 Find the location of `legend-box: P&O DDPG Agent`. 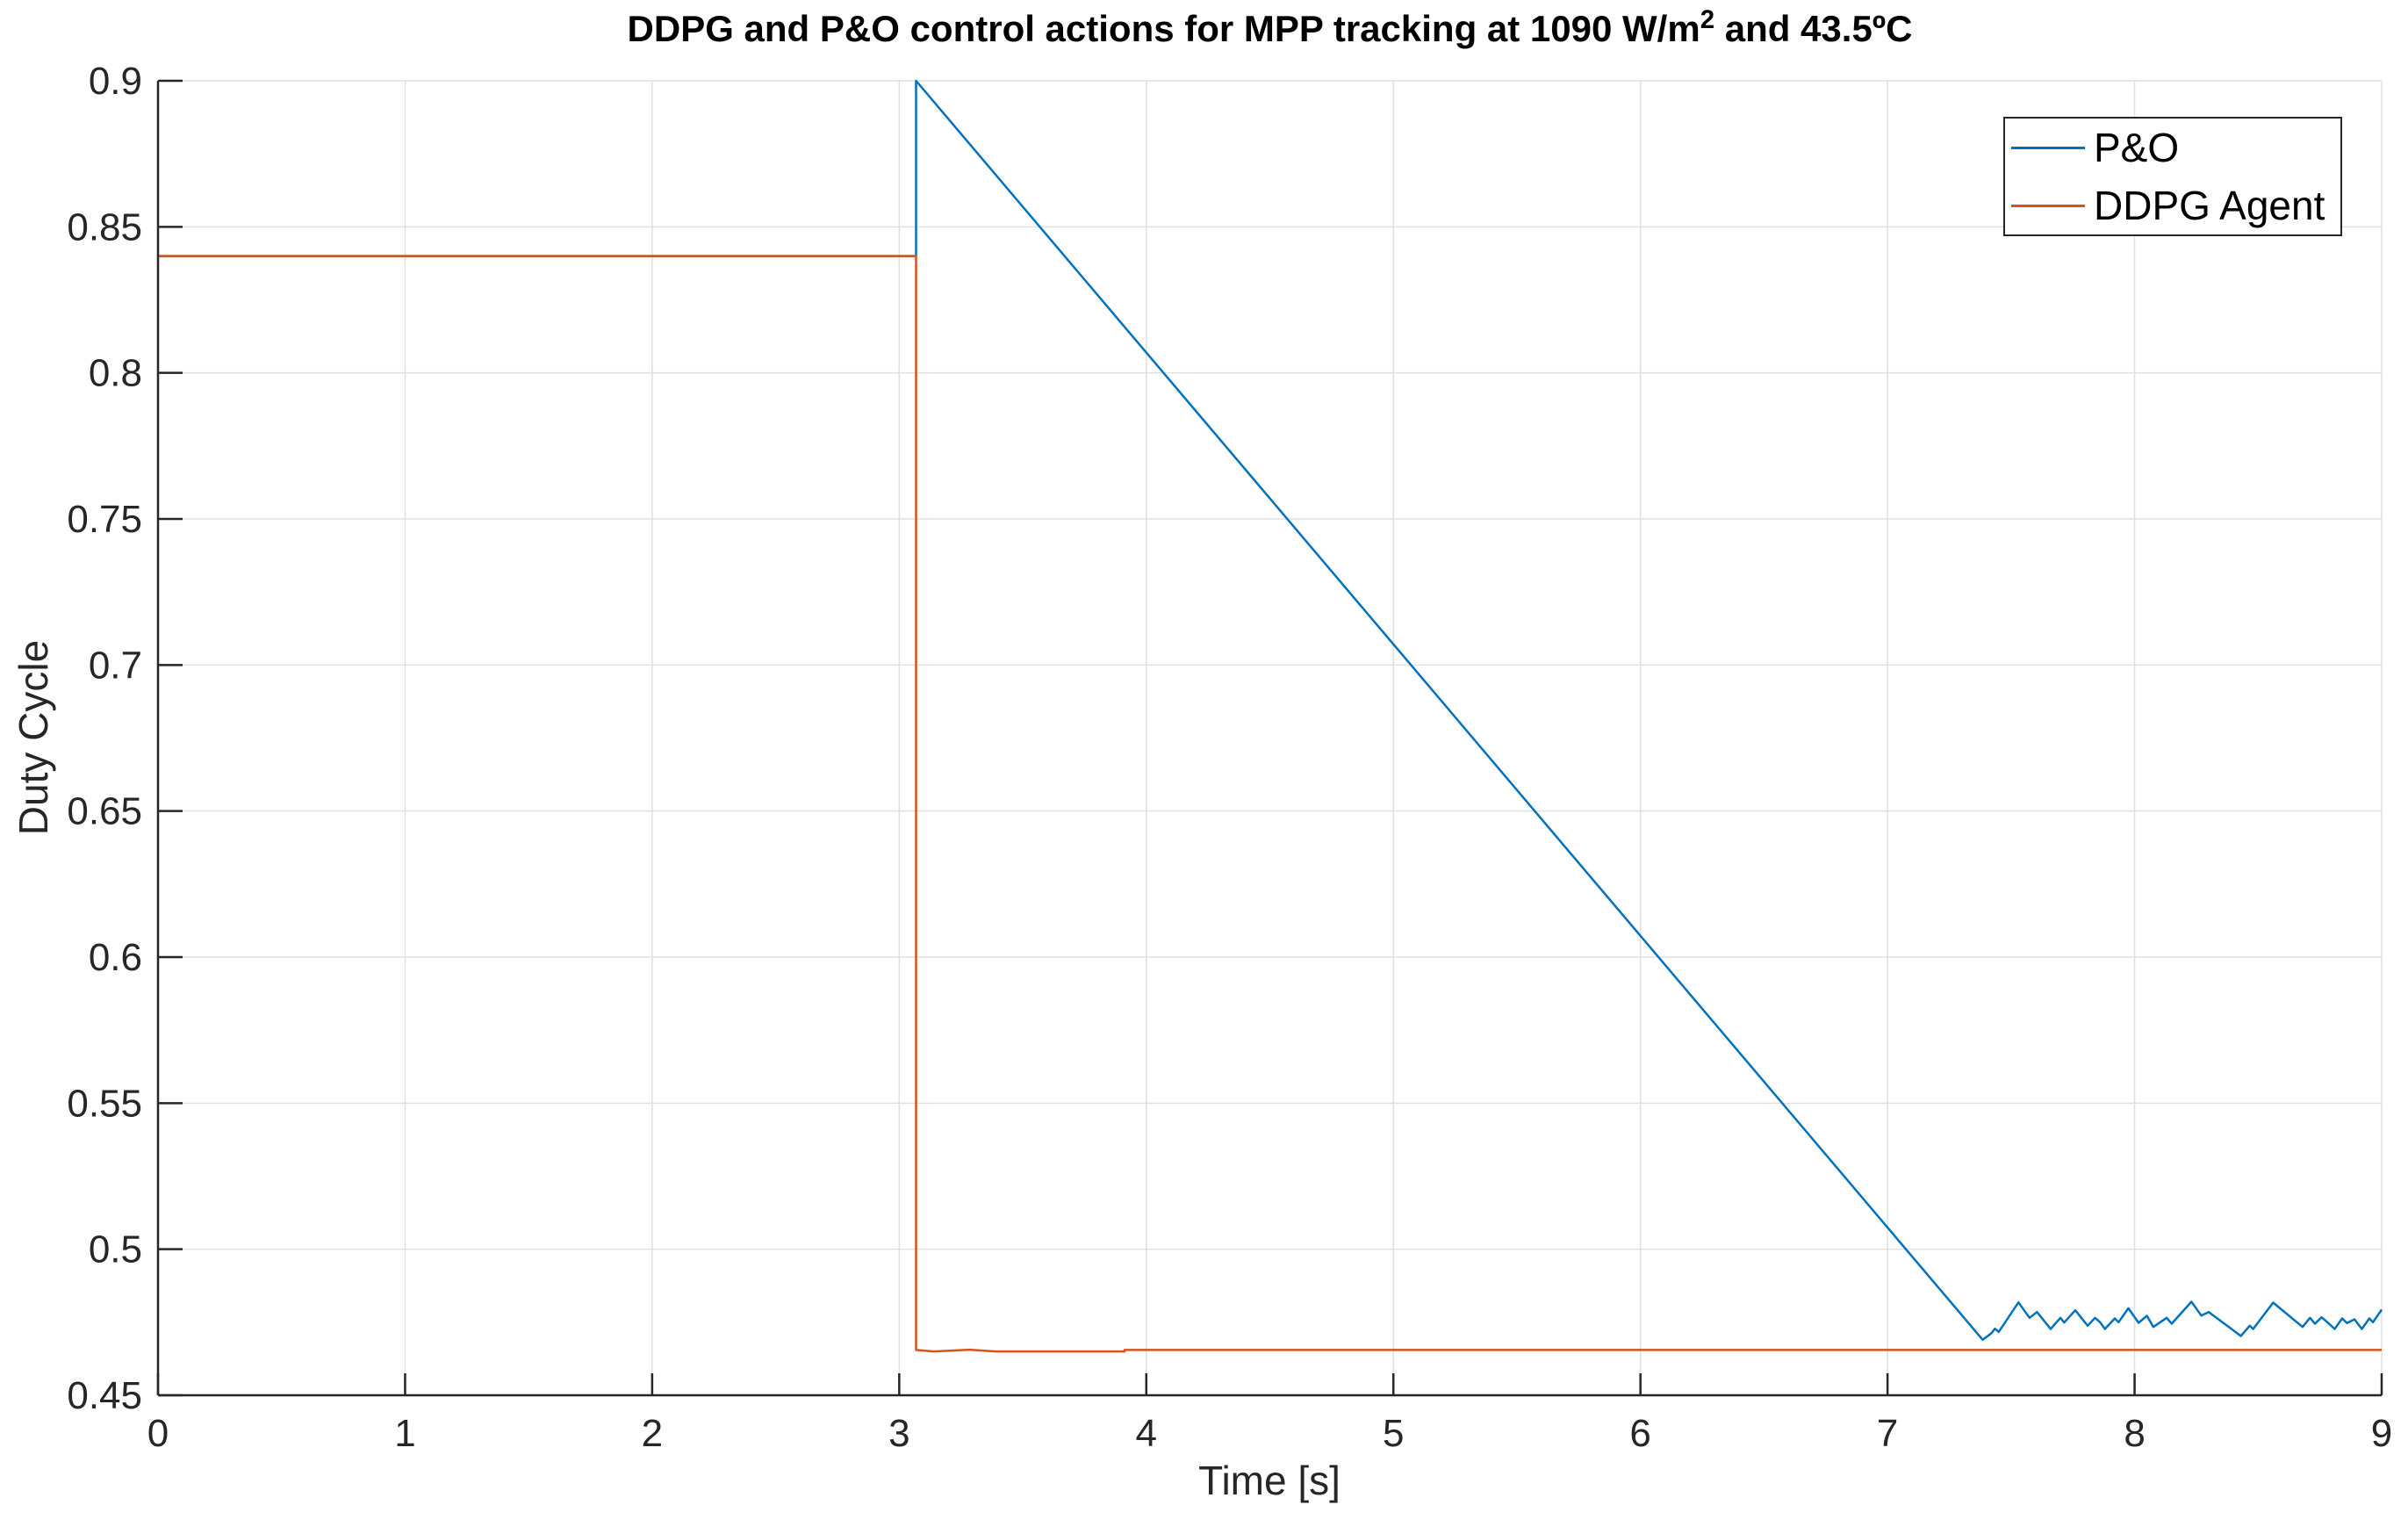

legend-box: P&O DDPG Agent is located at coordinates (2172, 176).